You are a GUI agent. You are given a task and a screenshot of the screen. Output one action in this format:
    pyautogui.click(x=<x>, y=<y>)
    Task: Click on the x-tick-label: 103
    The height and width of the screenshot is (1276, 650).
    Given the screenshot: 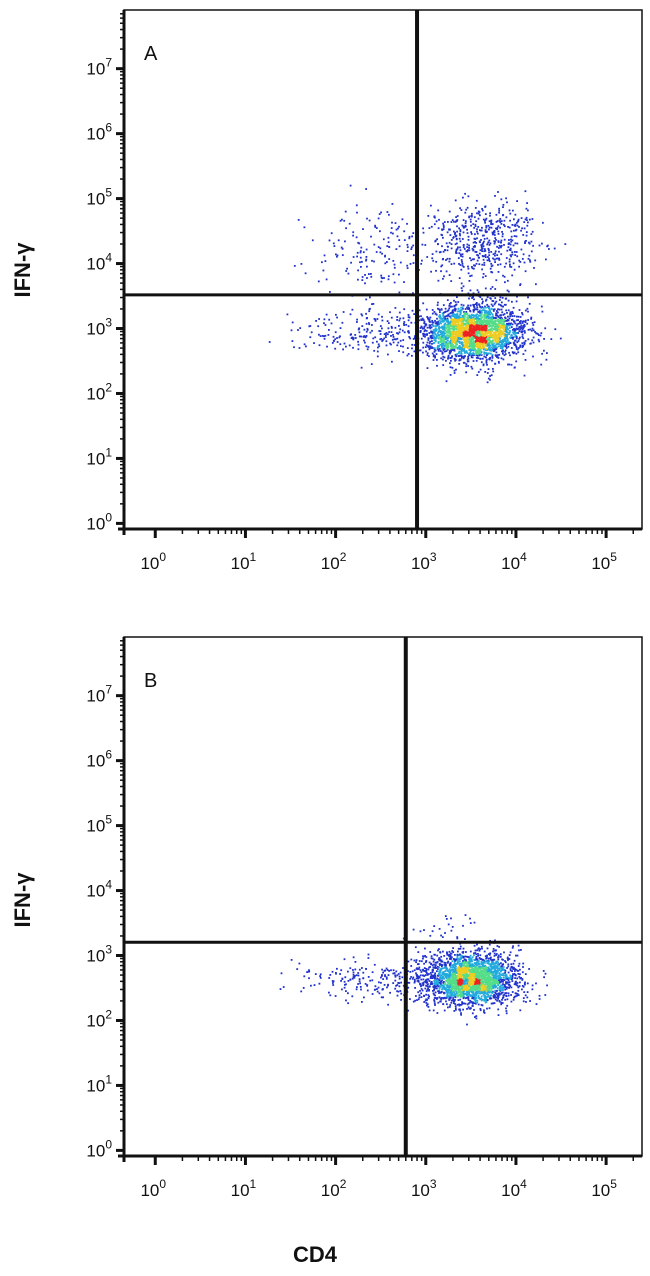 What is the action you would take?
    pyautogui.click(x=424, y=561)
    